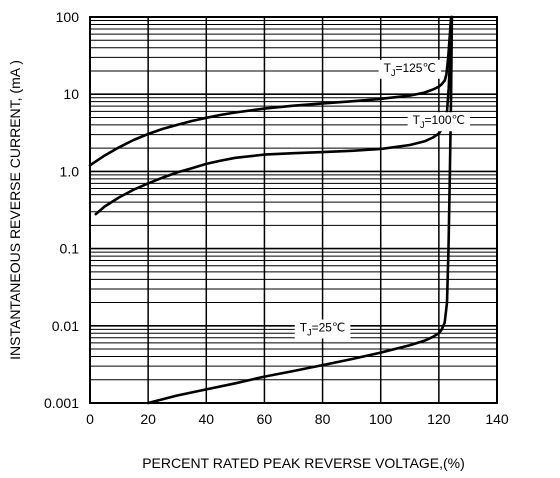 The width and height of the screenshot is (560, 478). Describe the element at coordinates (65, 326) in the screenshot. I see `y-tick-label: 0.01` at that location.